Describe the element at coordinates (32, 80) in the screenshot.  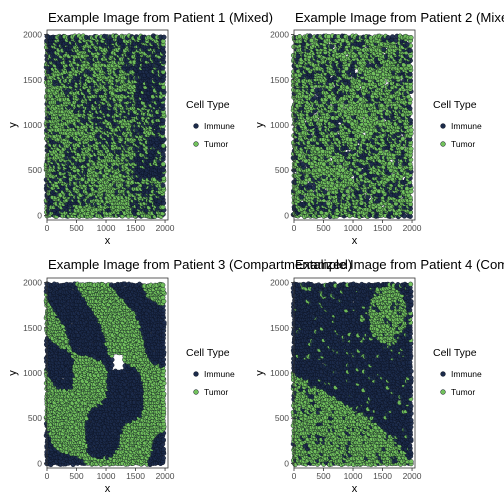
I see `y-tick-label: 1500` at that location.